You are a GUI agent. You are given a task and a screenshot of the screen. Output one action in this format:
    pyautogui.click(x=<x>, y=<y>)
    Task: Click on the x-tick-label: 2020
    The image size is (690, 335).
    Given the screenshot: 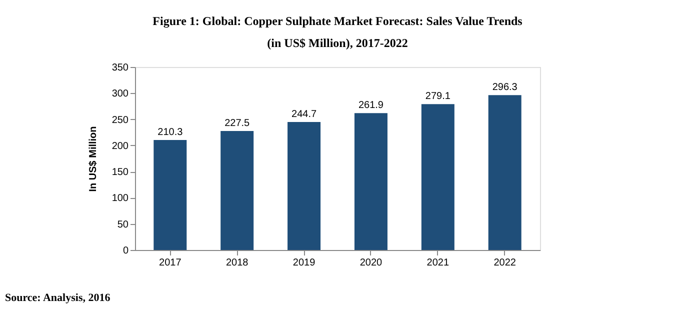 What is the action you would take?
    pyautogui.click(x=371, y=263)
    